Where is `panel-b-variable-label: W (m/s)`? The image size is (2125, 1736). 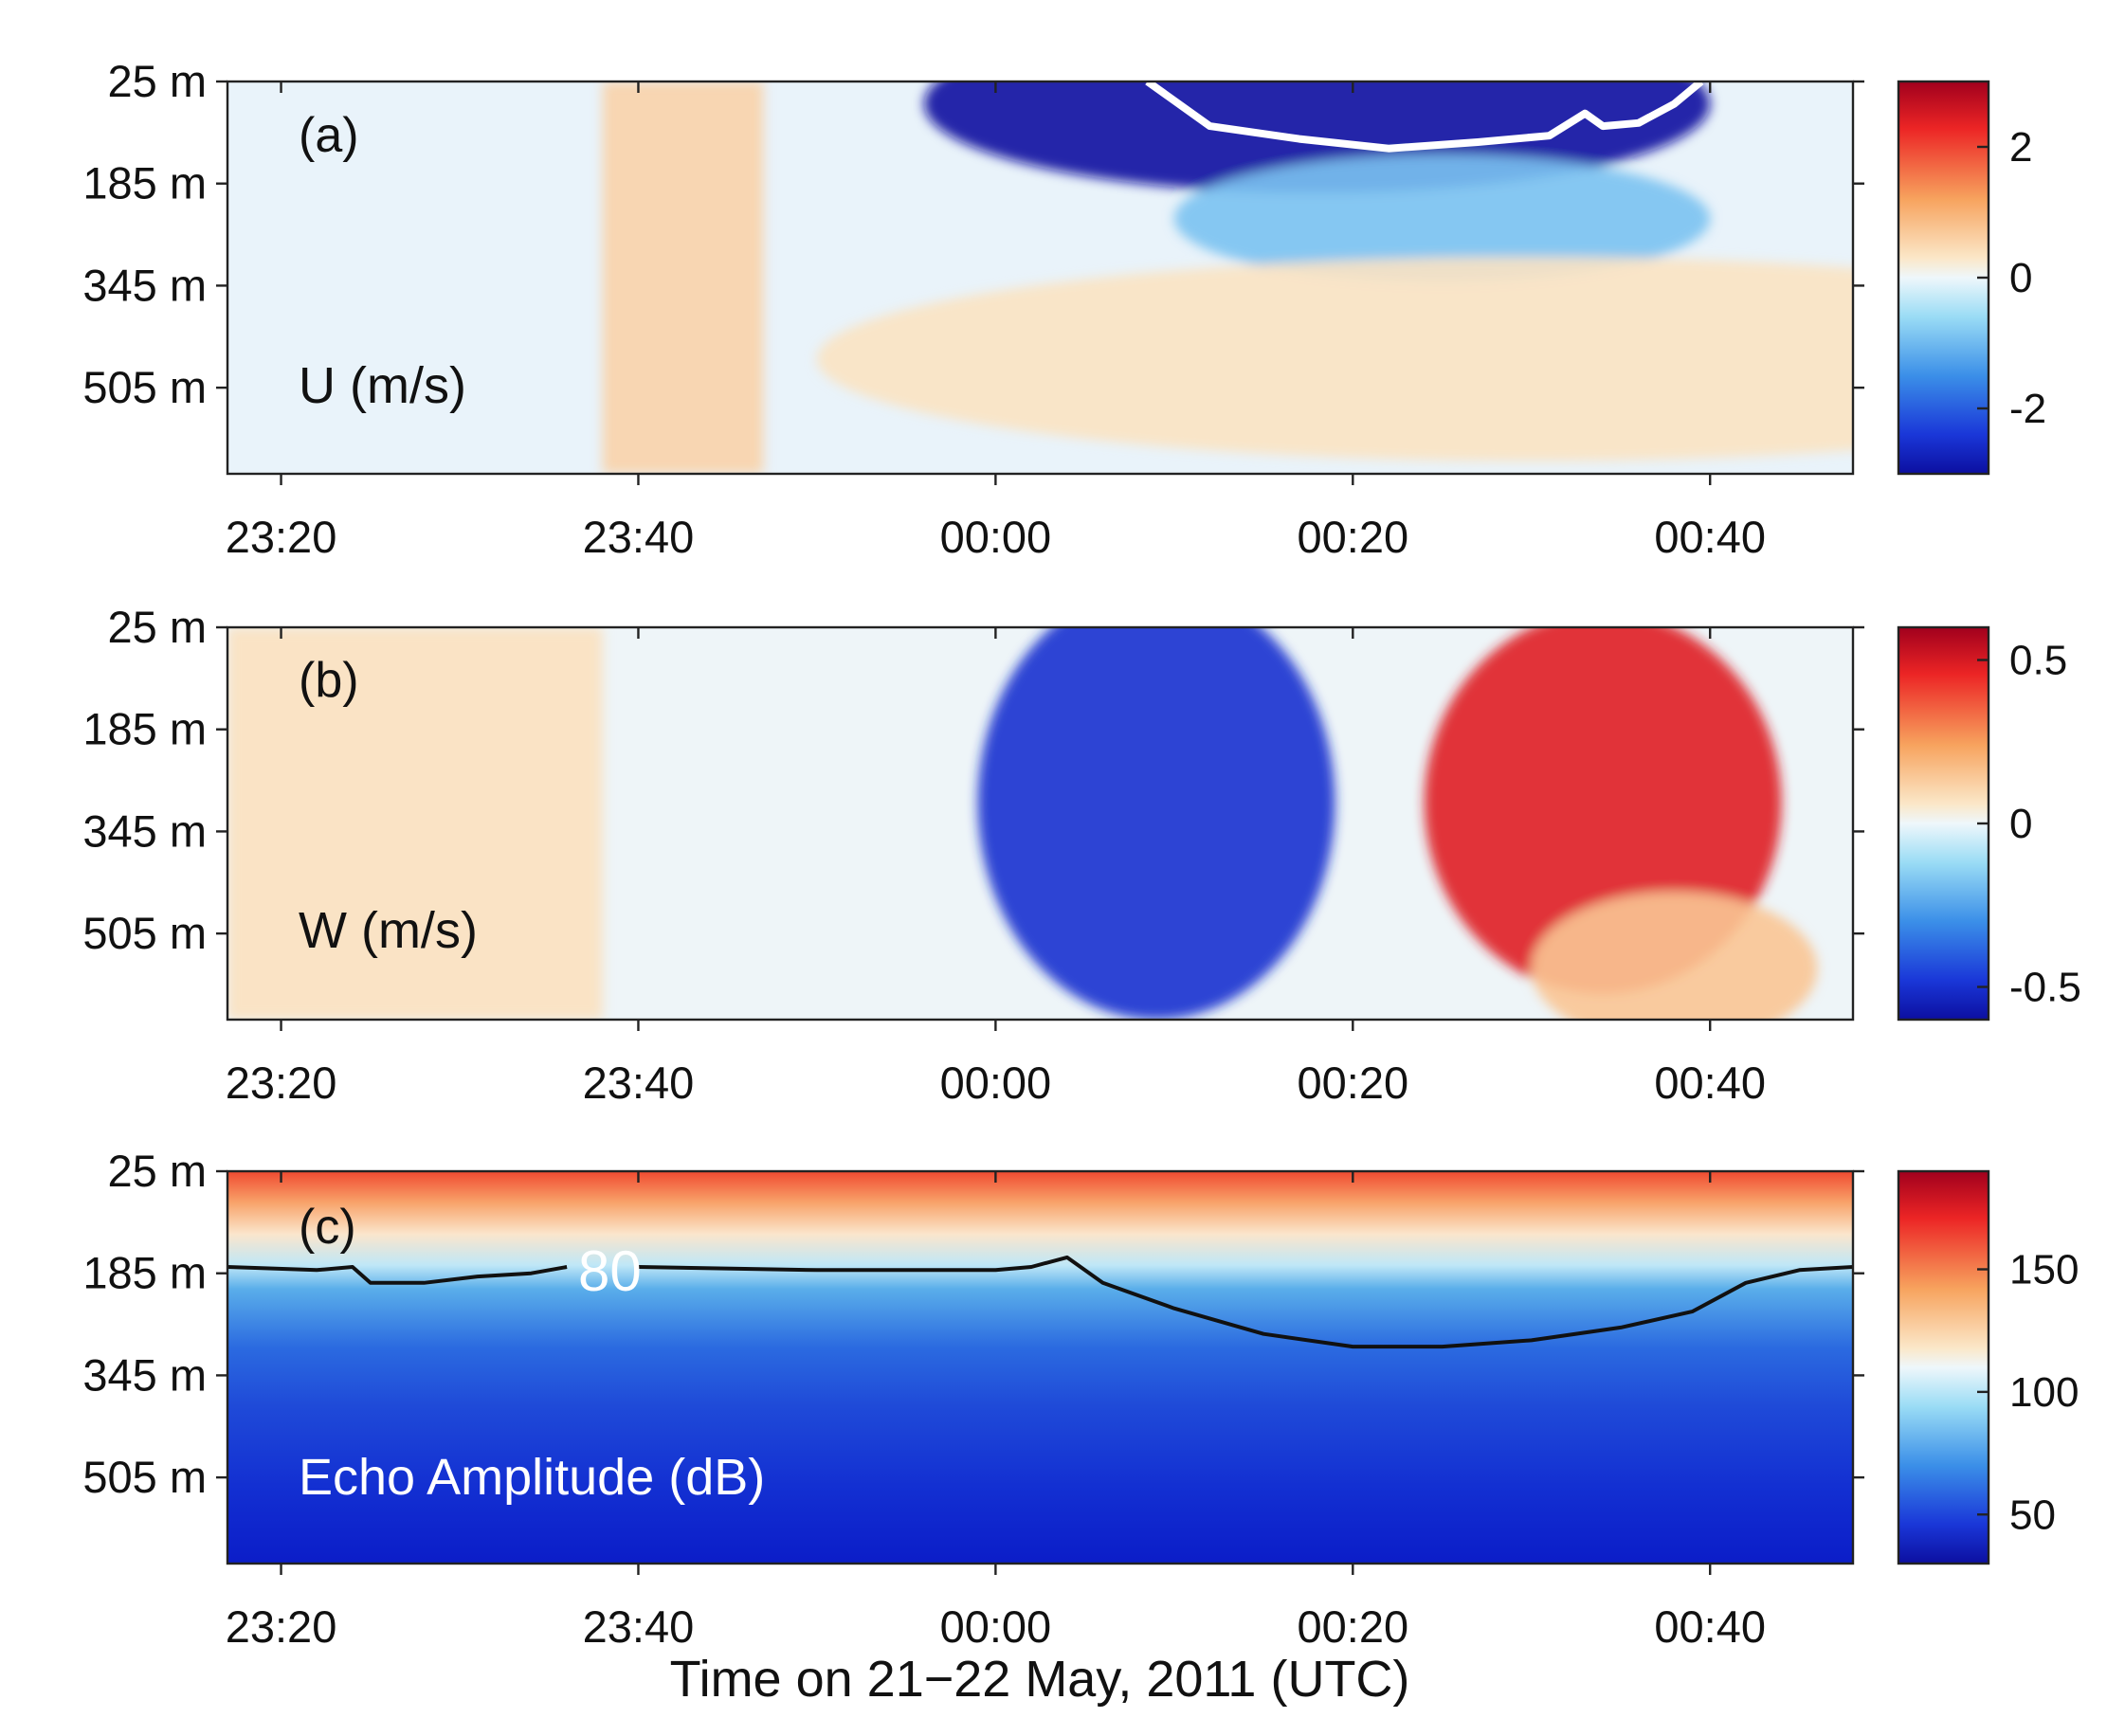 panel-b-variable-label: W (m/s) is located at coordinates (389, 930).